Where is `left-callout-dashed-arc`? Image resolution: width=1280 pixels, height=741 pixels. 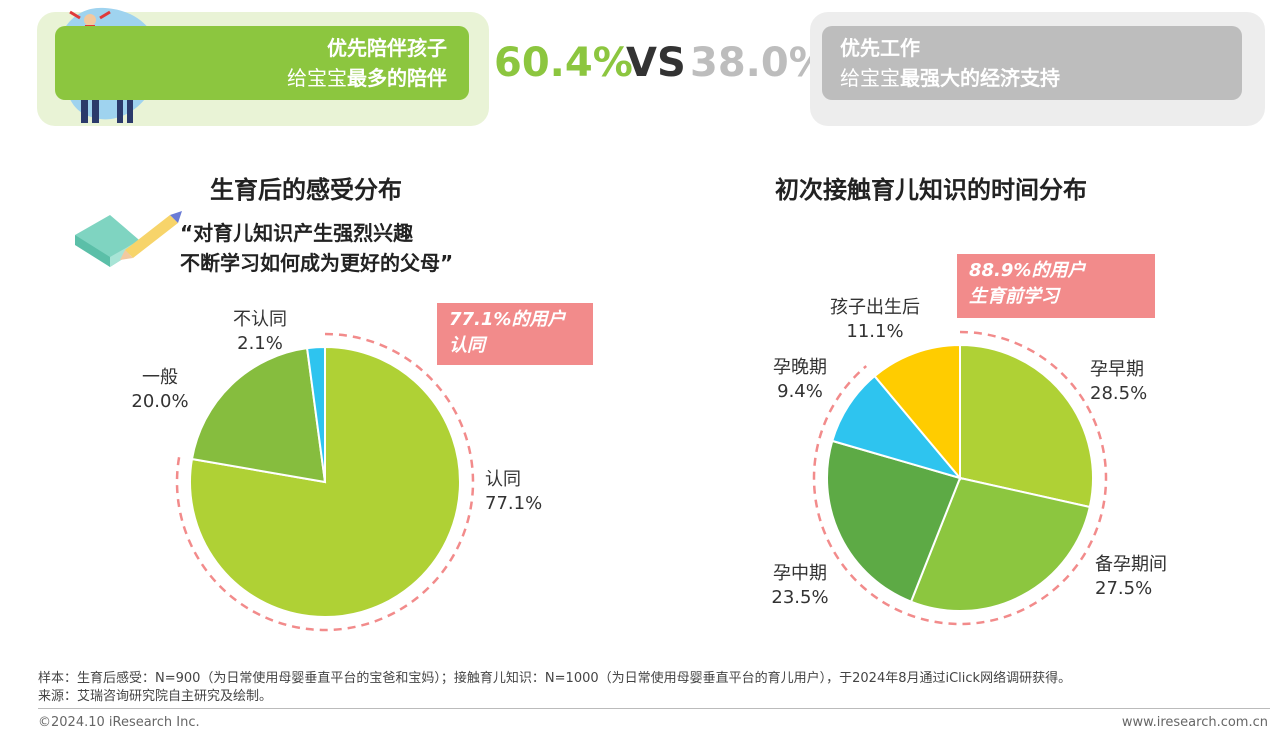
left-callout-dashed-arc is located at coordinates (325, 482).